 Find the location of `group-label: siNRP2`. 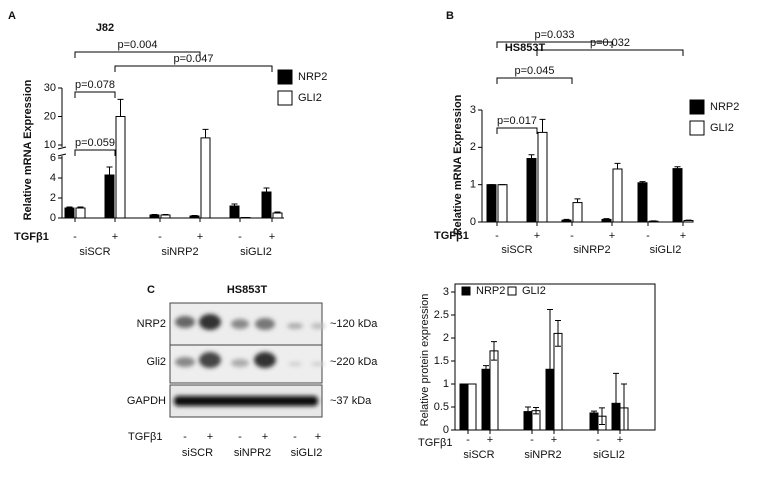

group-label: siNRP2 is located at coordinates (591, 250).